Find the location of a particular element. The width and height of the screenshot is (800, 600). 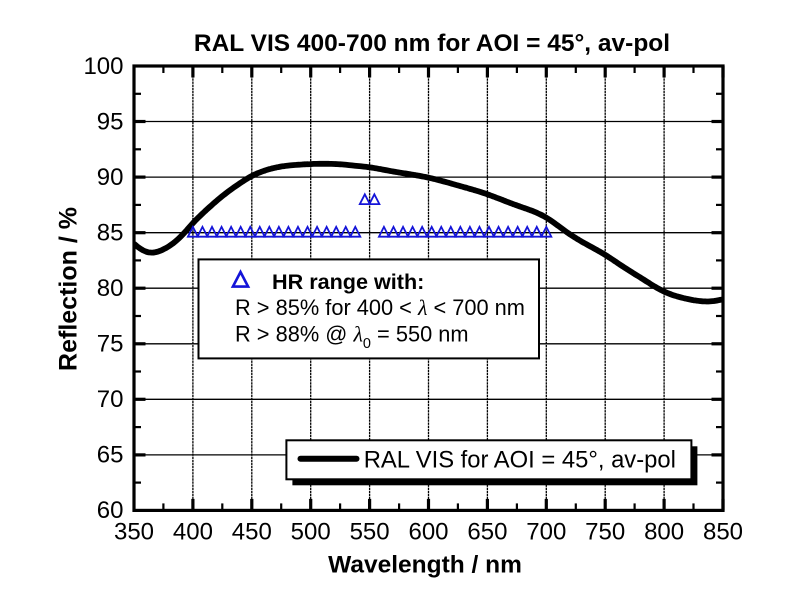

svg-text: 550 is located at coordinates (370, 532).